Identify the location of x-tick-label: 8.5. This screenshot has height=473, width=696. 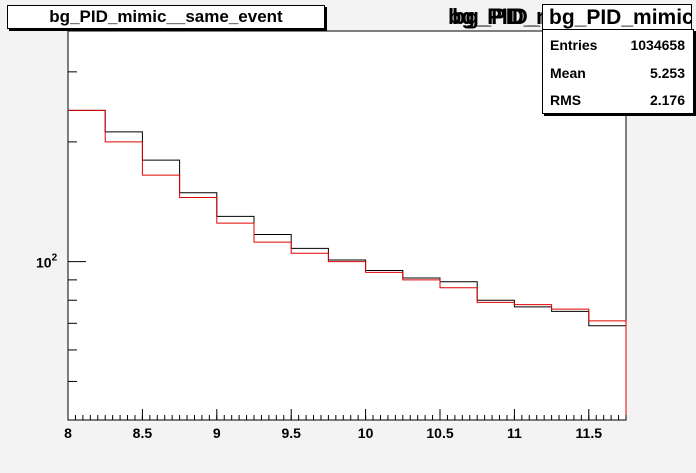
(143, 433).